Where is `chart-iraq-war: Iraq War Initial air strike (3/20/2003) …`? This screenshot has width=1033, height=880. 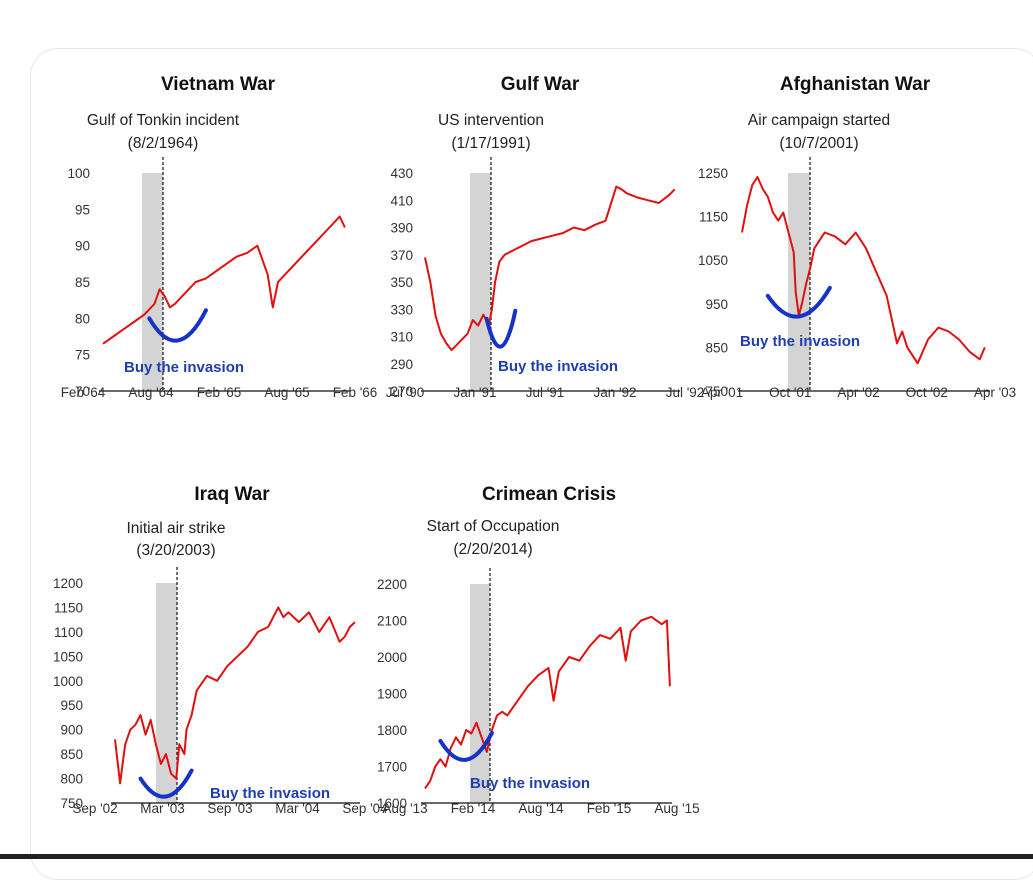
chart-iraq-war: Iraq War Initial air strike (3/20/2003) … is located at coordinates (220, 650).